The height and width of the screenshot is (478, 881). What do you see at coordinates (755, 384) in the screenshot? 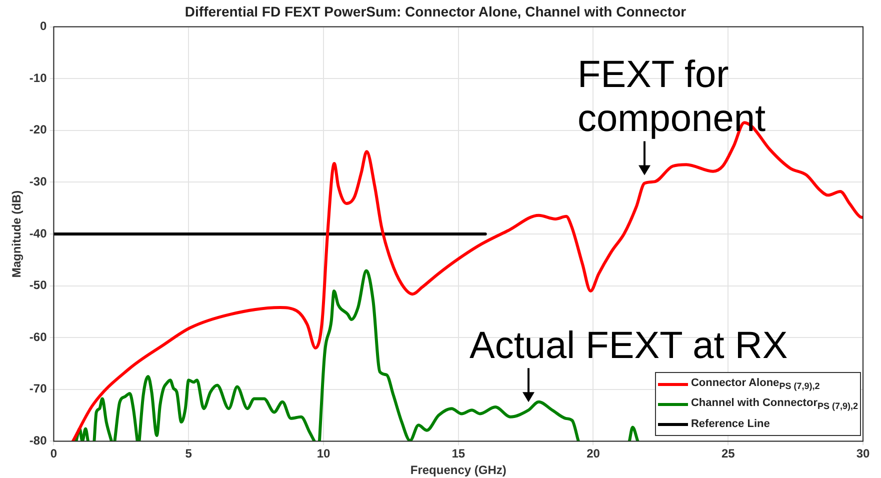
I see `legend-label: Connector Alone$_{PS (7,9),2}$` at bounding box center [755, 384].